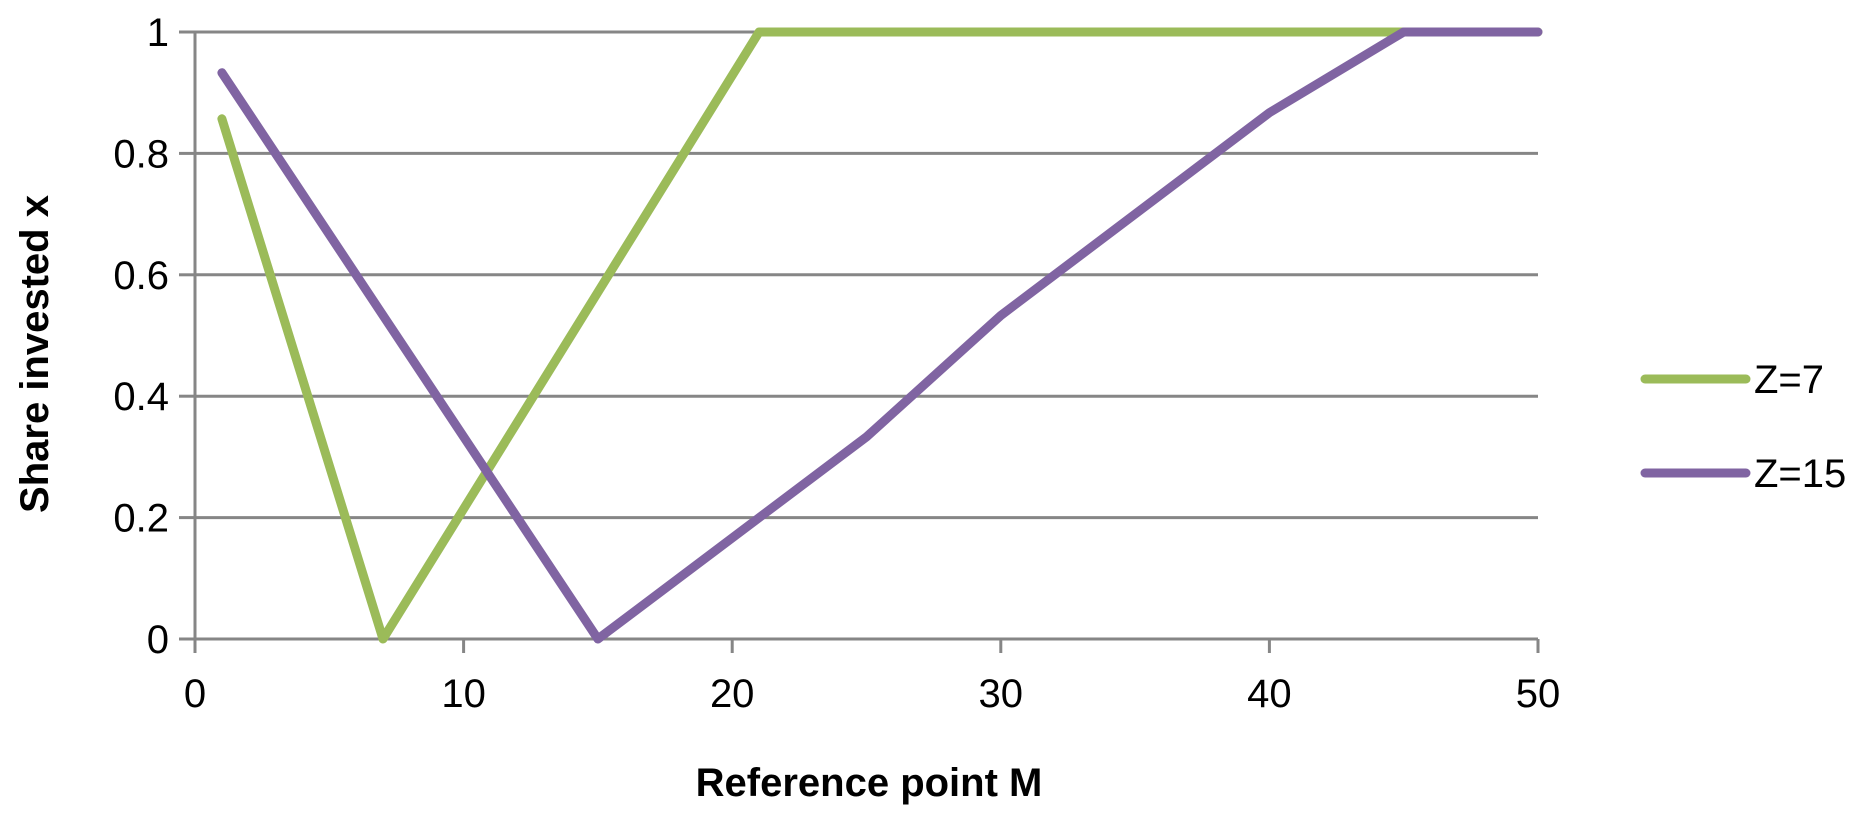  I want to click on legend-label: Z=15, so click(1800, 474).